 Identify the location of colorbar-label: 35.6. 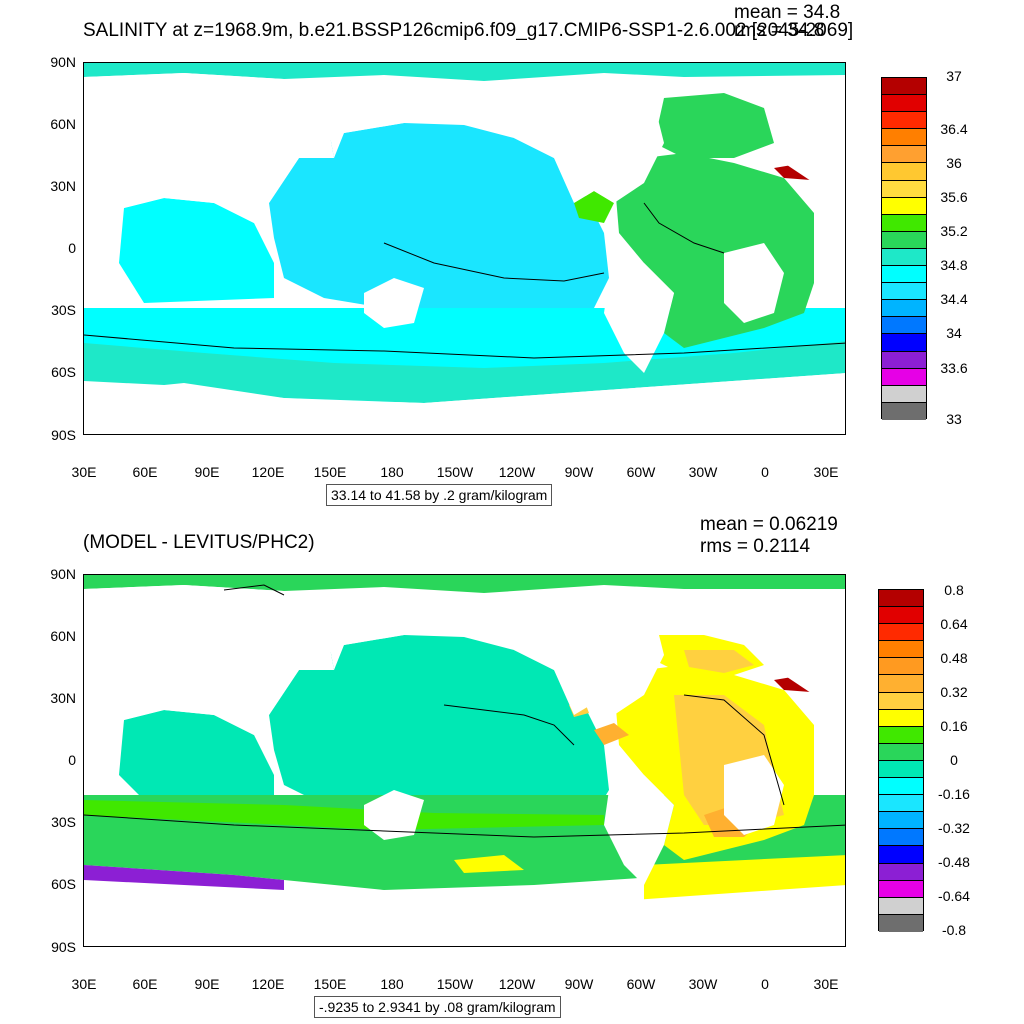
(954, 197).